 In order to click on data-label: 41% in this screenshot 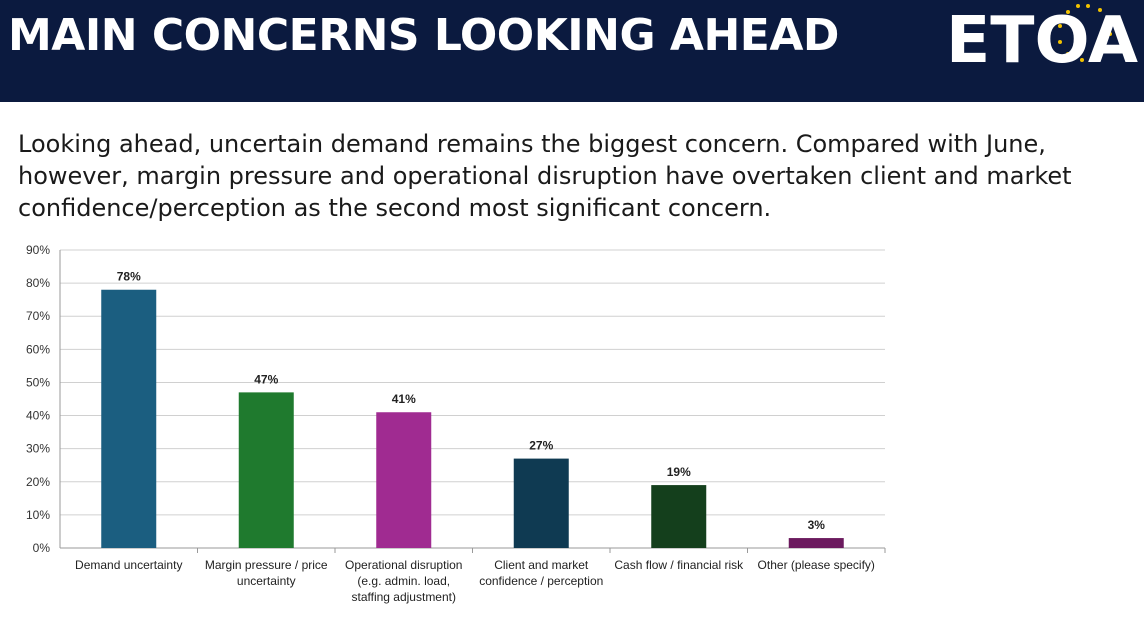, I will do `click(404, 399)`.